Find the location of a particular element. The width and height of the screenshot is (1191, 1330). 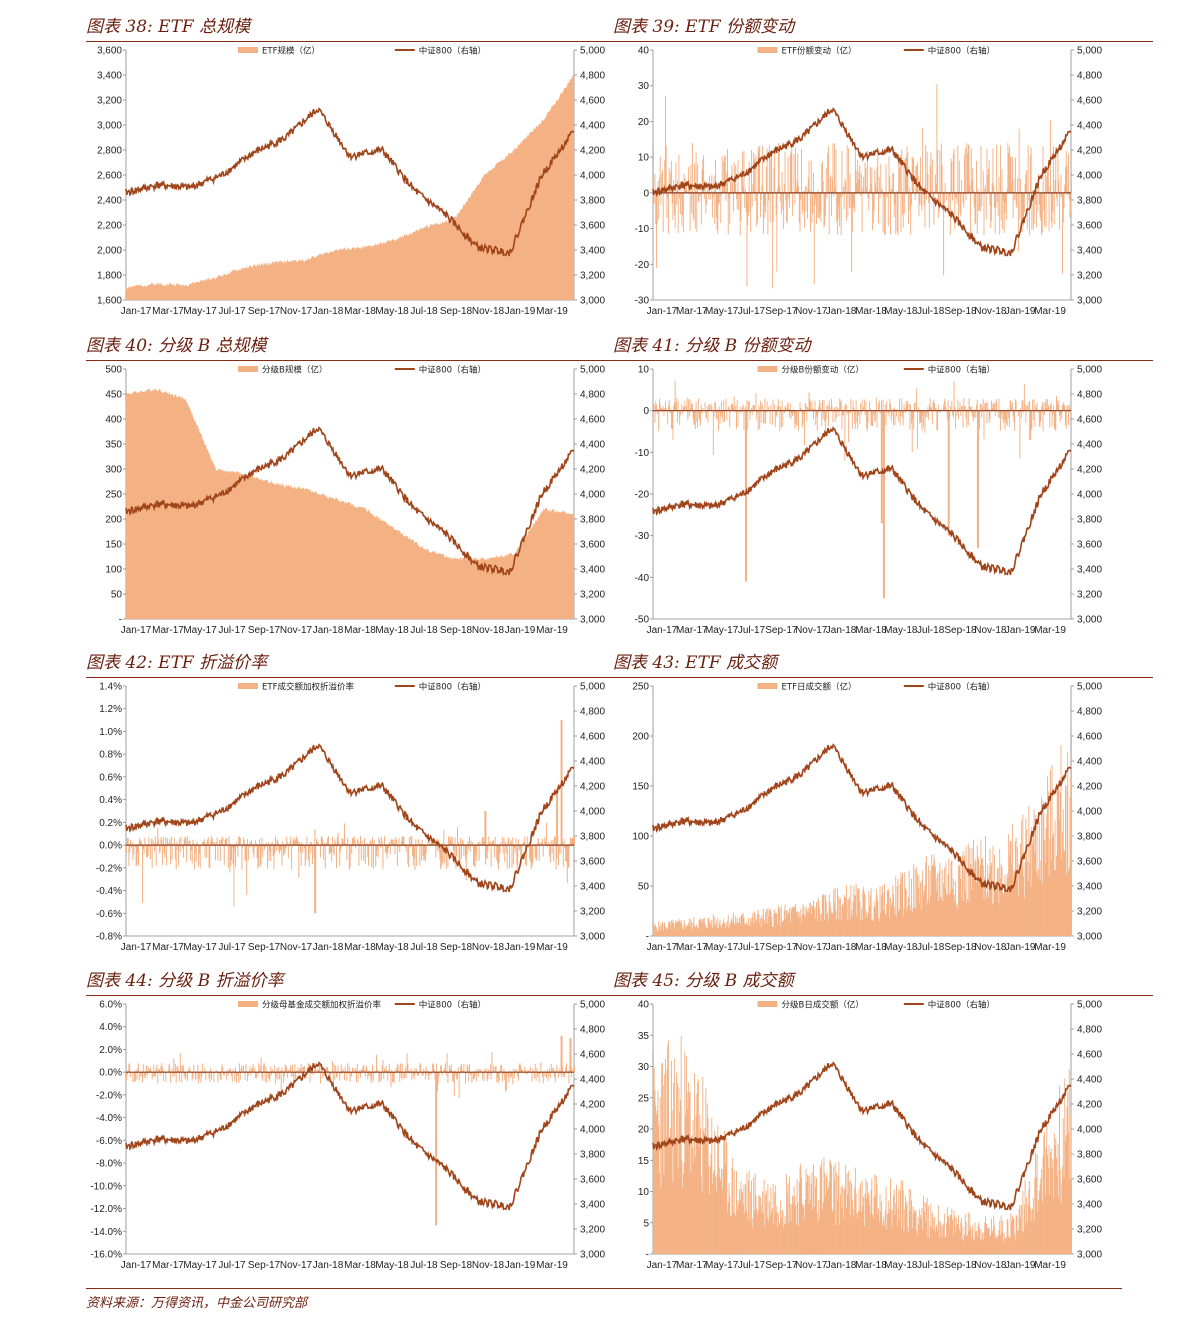

left-tick-label: 1,600 is located at coordinates (109, 301).